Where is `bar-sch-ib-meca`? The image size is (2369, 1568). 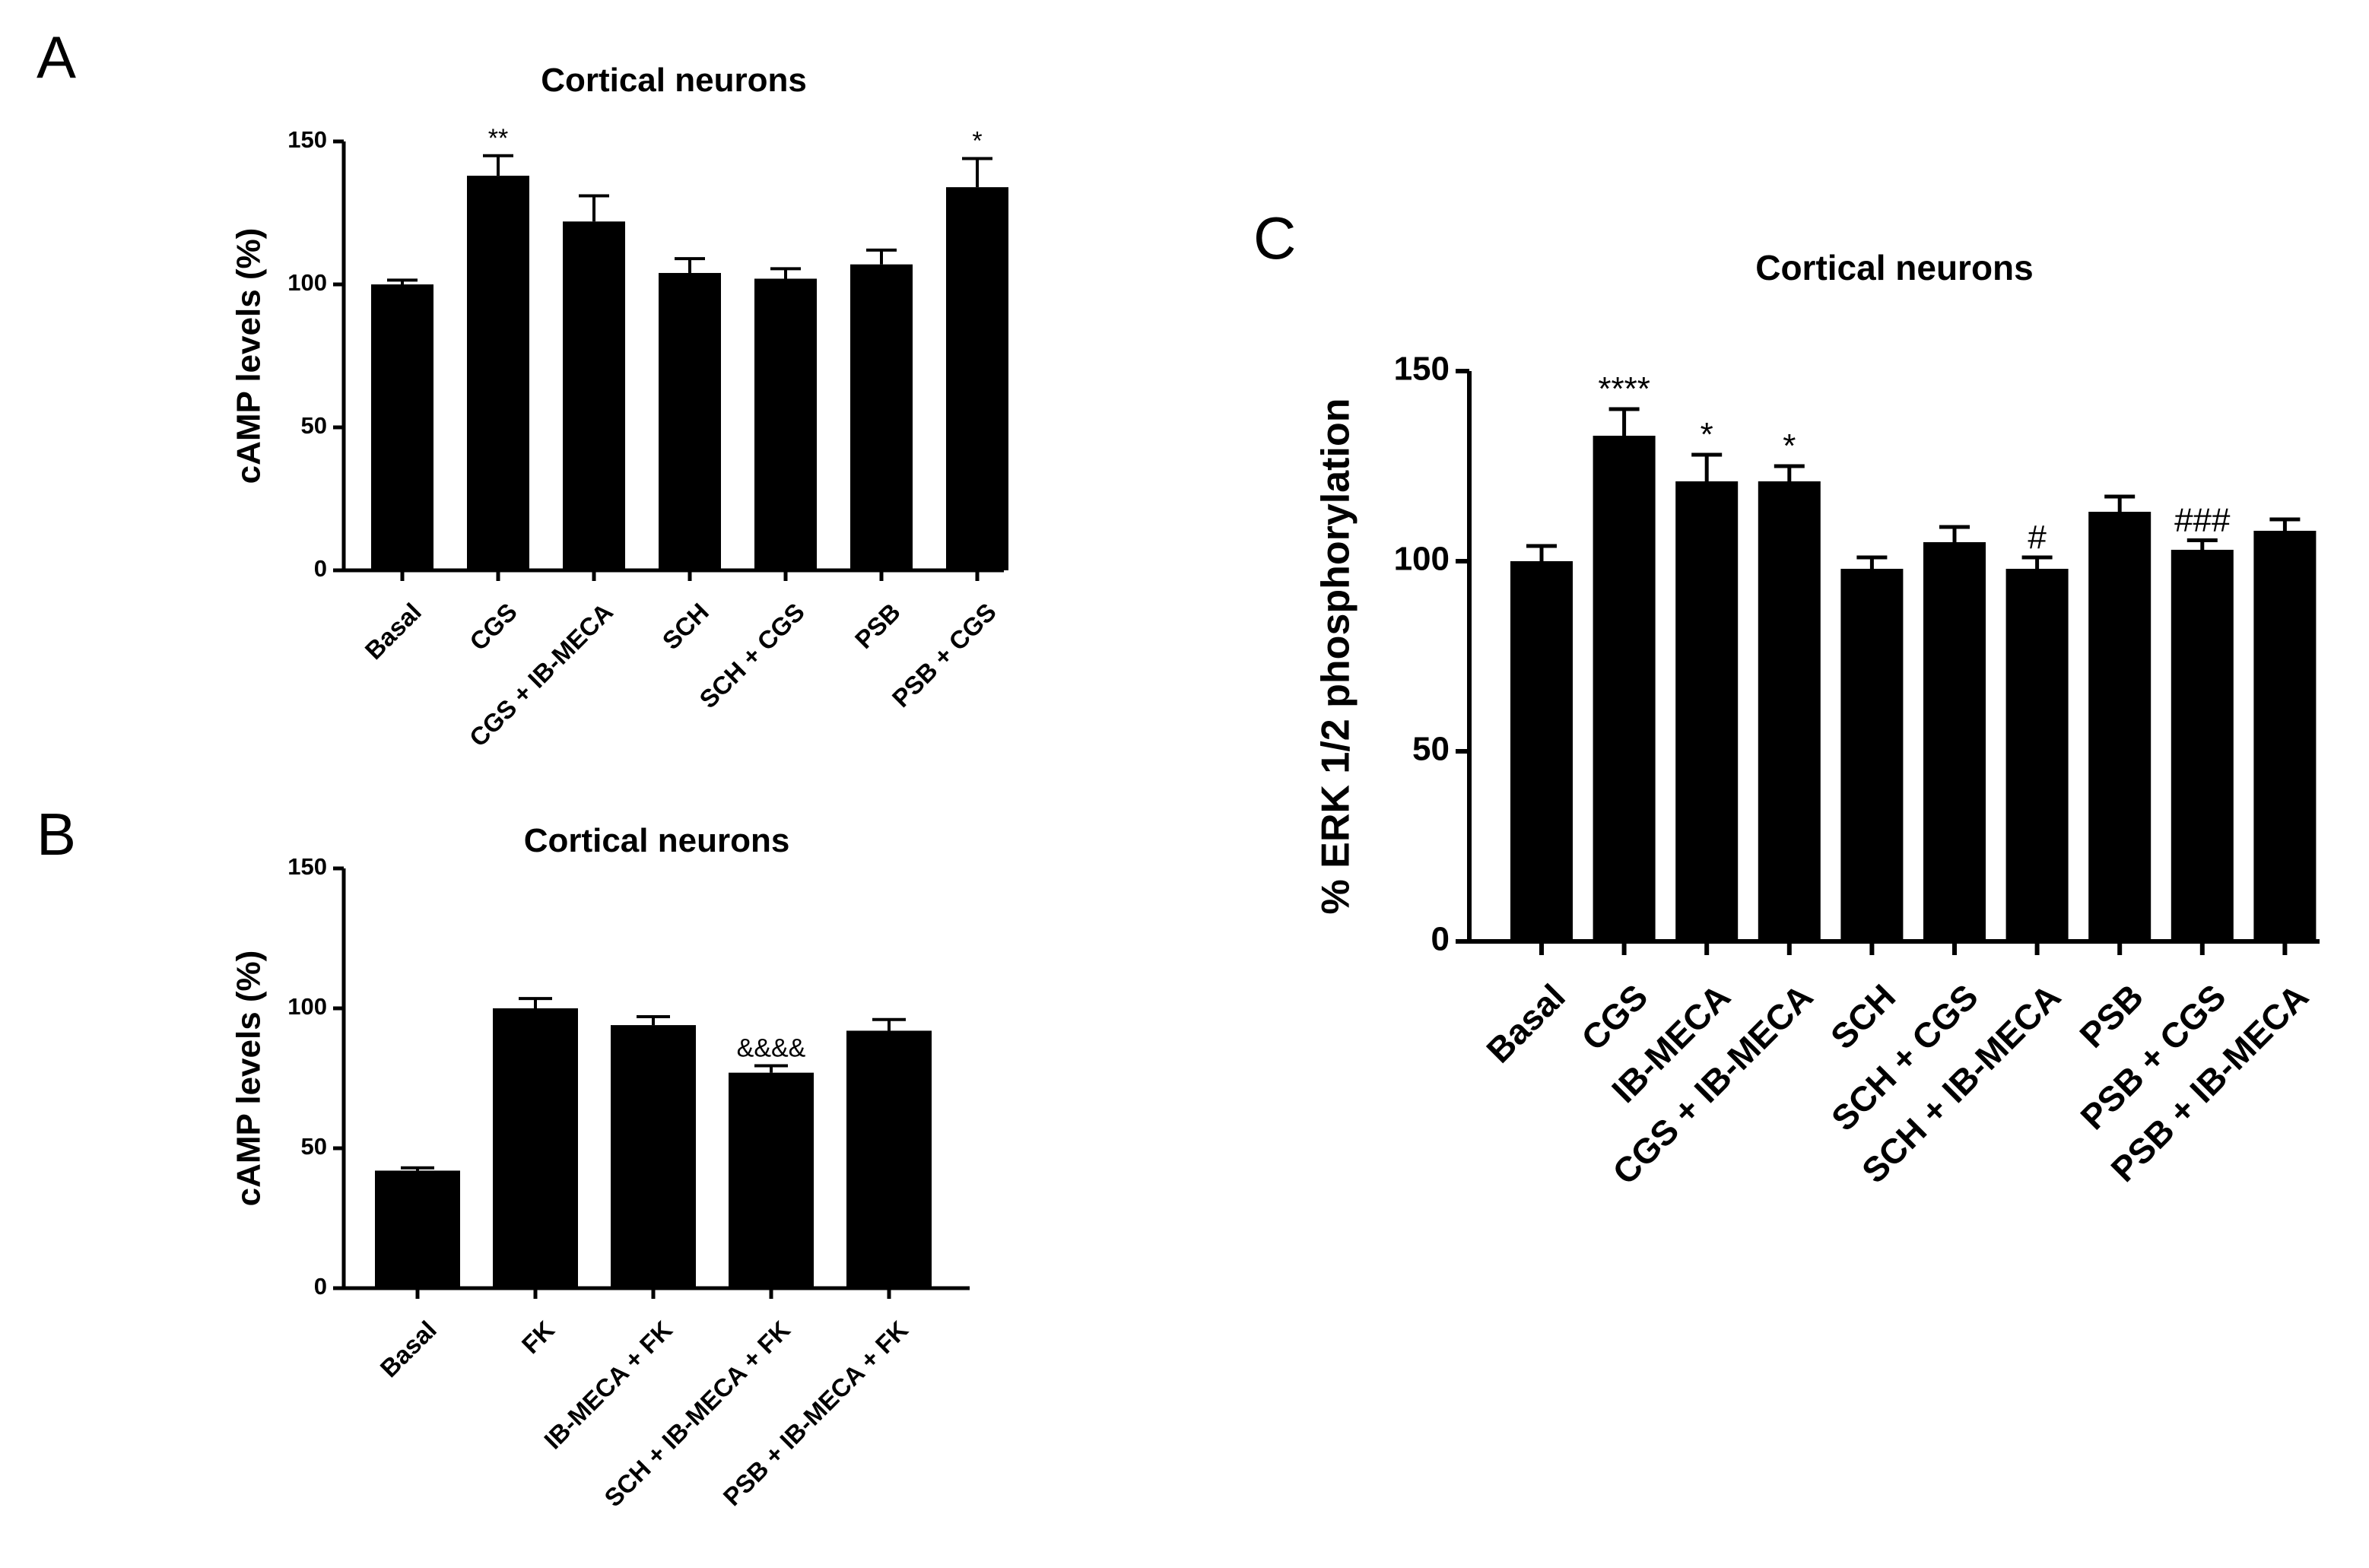 bar-sch-ib-meca is located at coordinates (2037, 755).